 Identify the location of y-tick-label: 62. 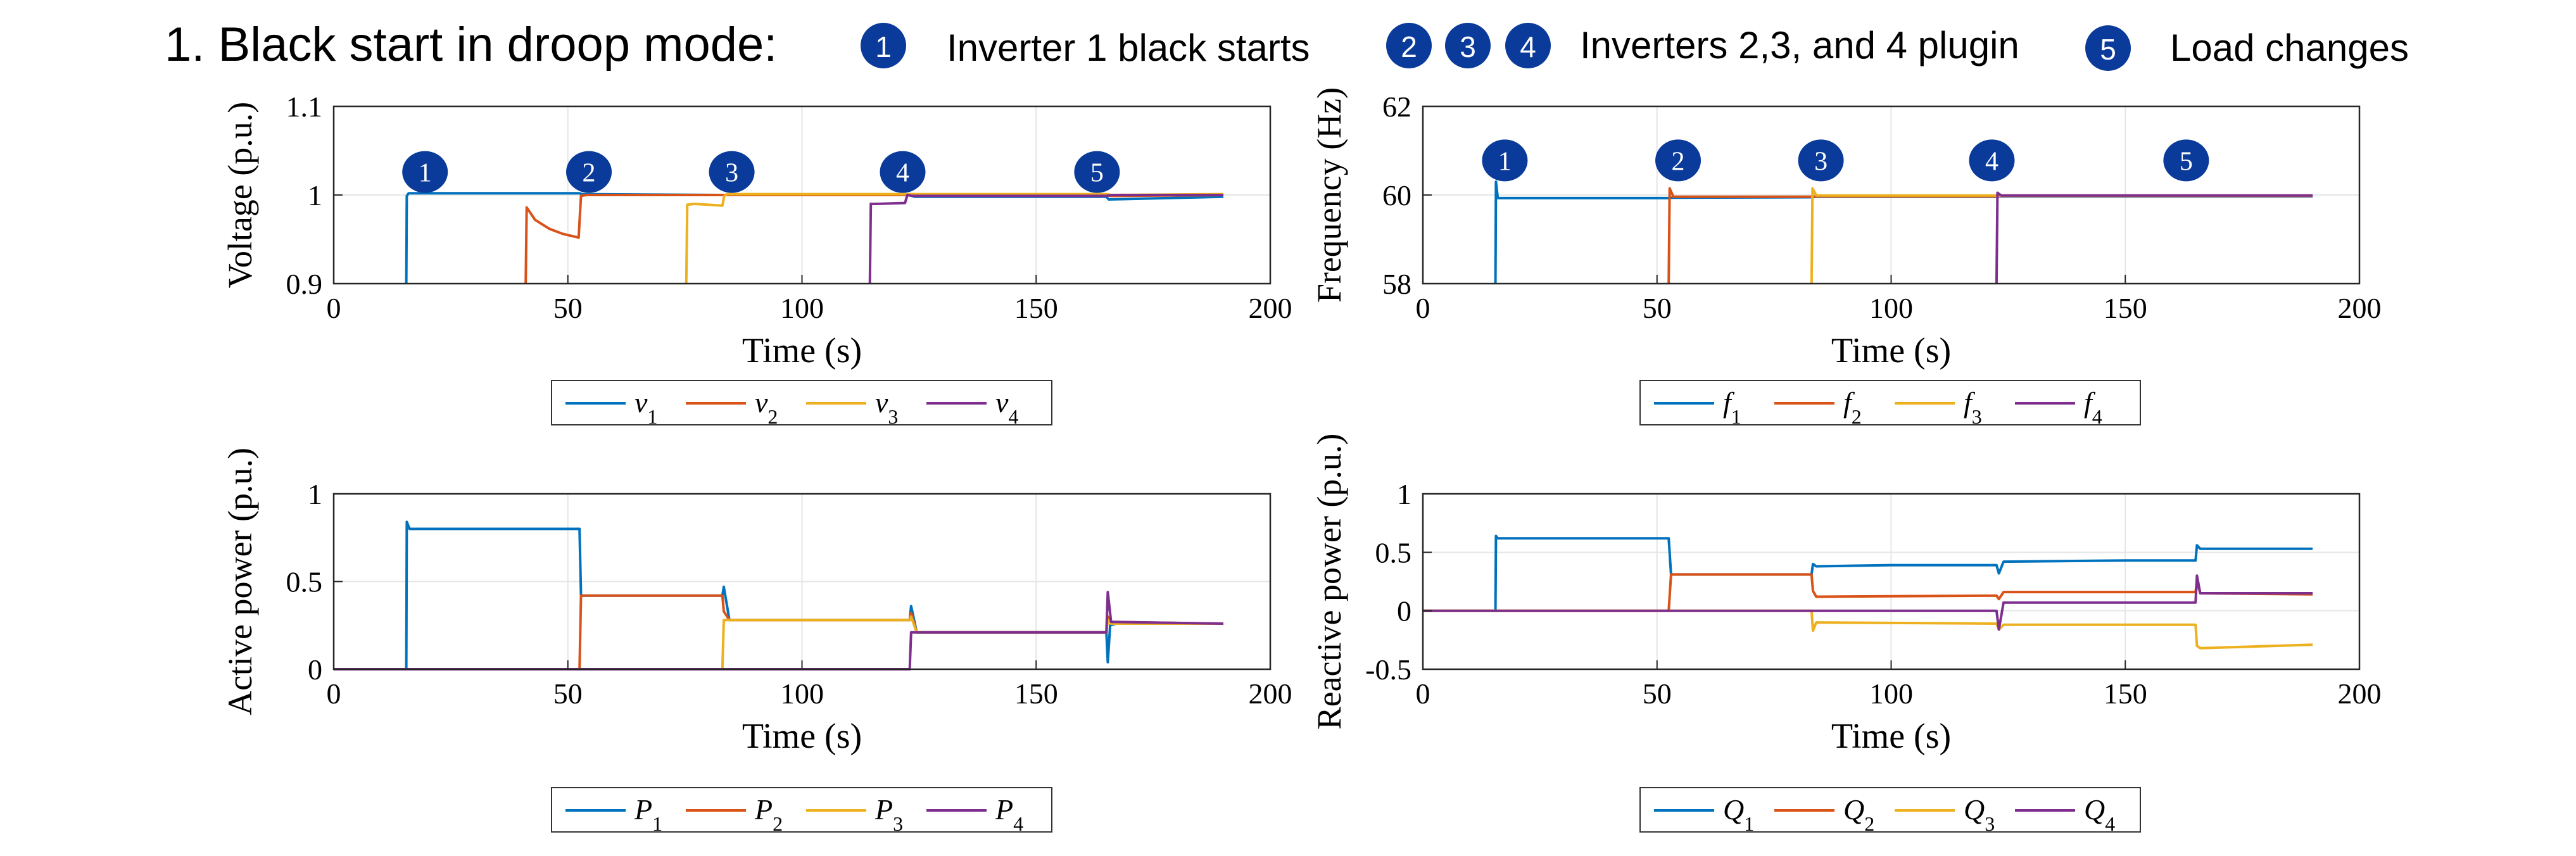
(1396, 107).